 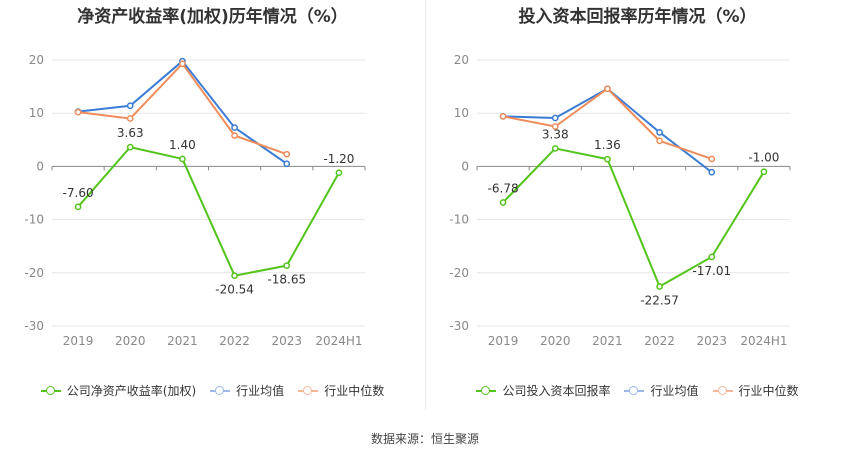 I want to click on data-label: 1.40, so click(x=182, y=145).